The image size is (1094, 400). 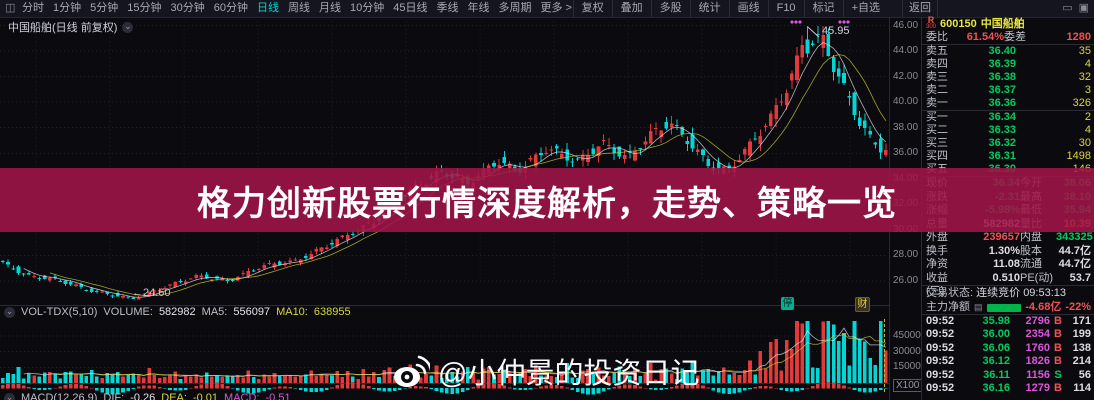 I want to click on period-tab: 周线, so click(x=299, y=8).